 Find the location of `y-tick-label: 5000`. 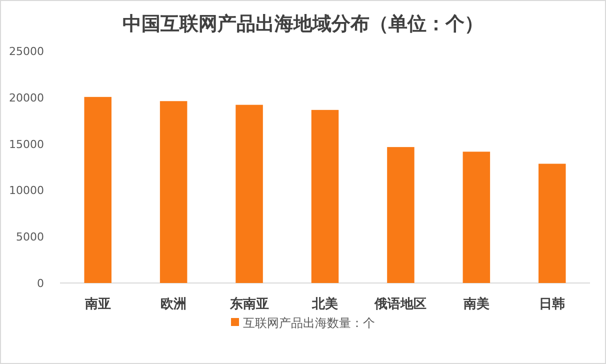

y-tick-label: 5000 is located at coordinates (30, 237).